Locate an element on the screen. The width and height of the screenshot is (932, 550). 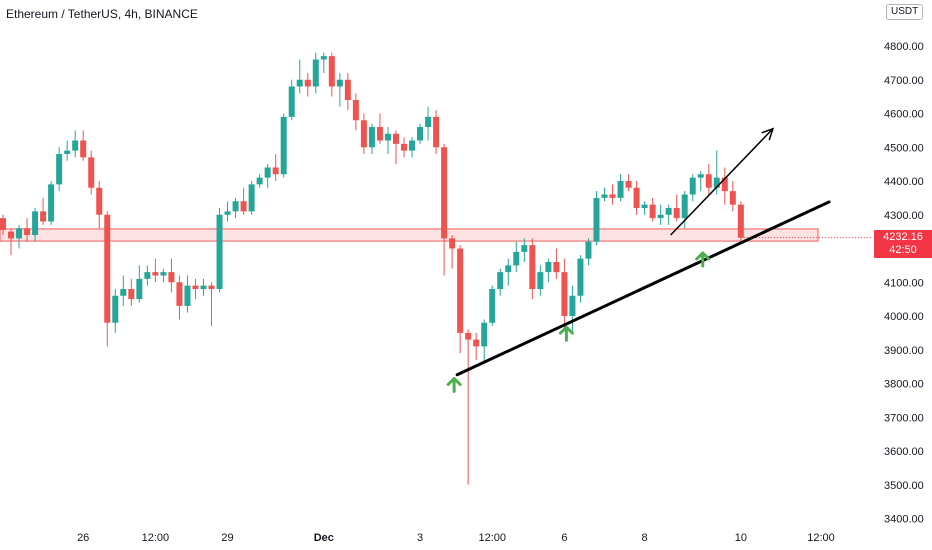
chart-title: Ethereum / TetherUS, 4h, BINANCE is located at coordinates (102, 14).